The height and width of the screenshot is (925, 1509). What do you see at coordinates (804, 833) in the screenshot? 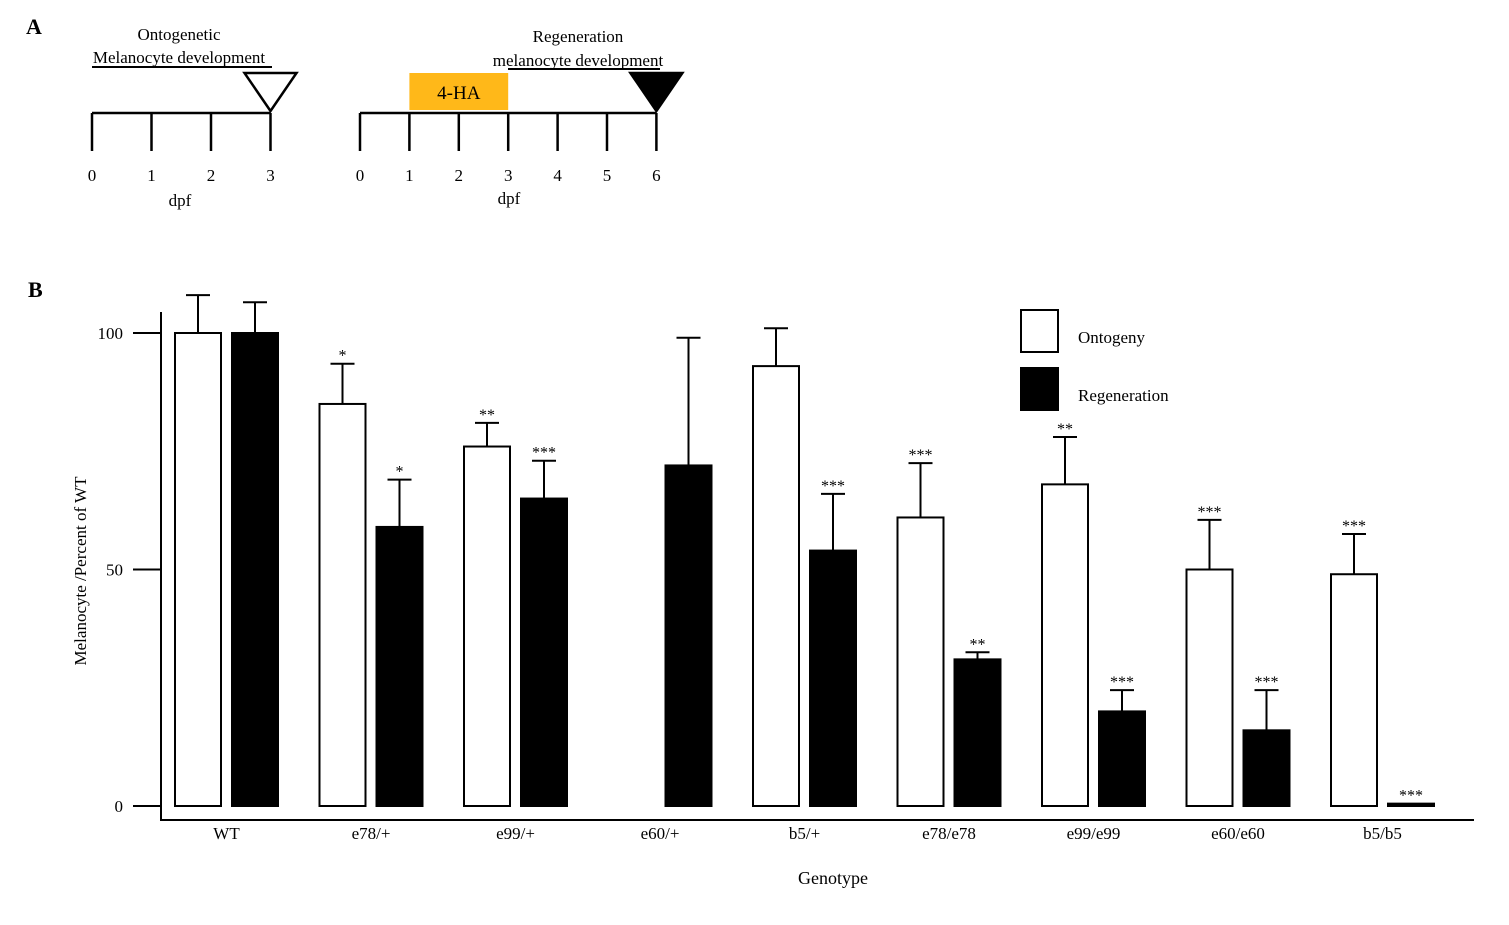
I see `x-tick-label: b5/+` at bounding box center [804, 833].